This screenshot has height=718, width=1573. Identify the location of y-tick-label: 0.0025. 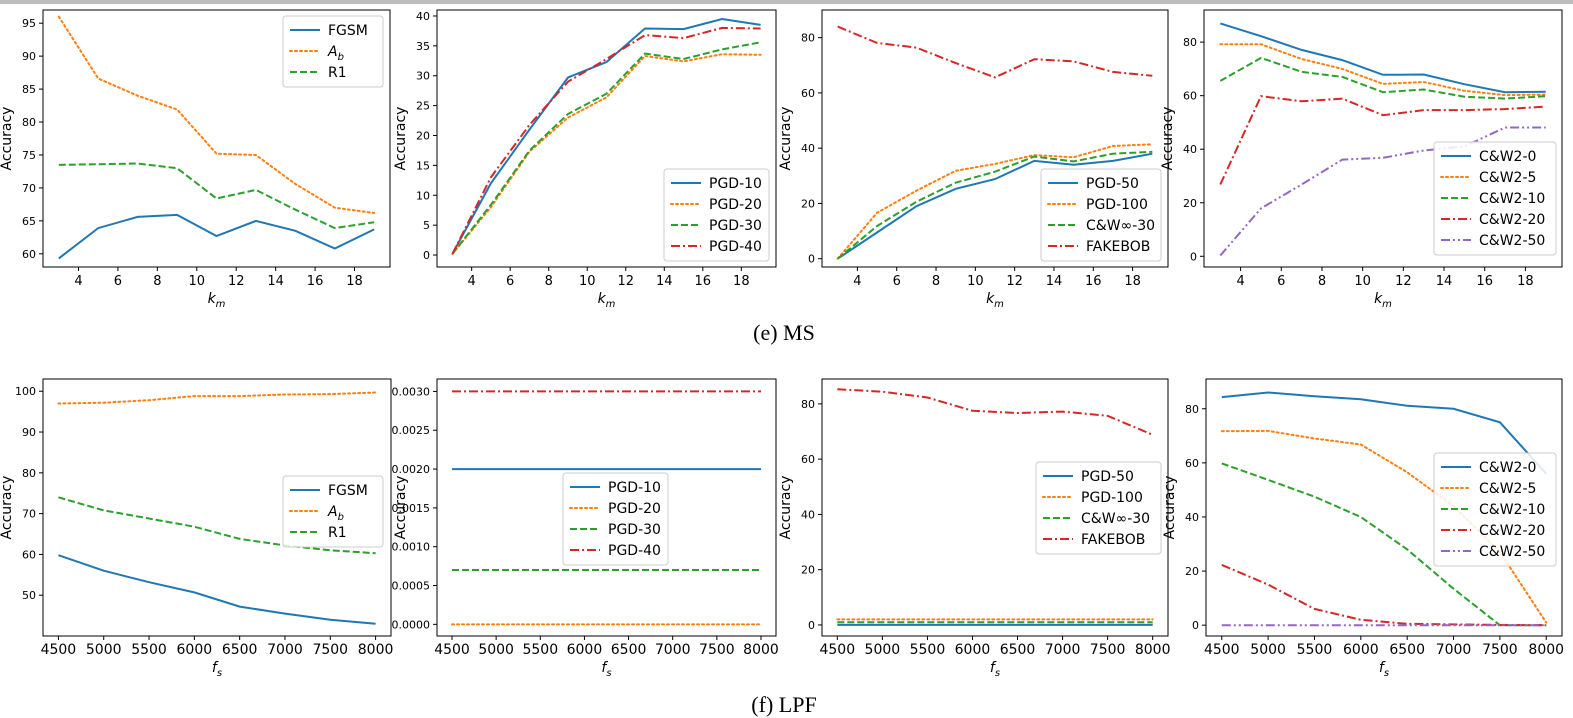
(411, 430).